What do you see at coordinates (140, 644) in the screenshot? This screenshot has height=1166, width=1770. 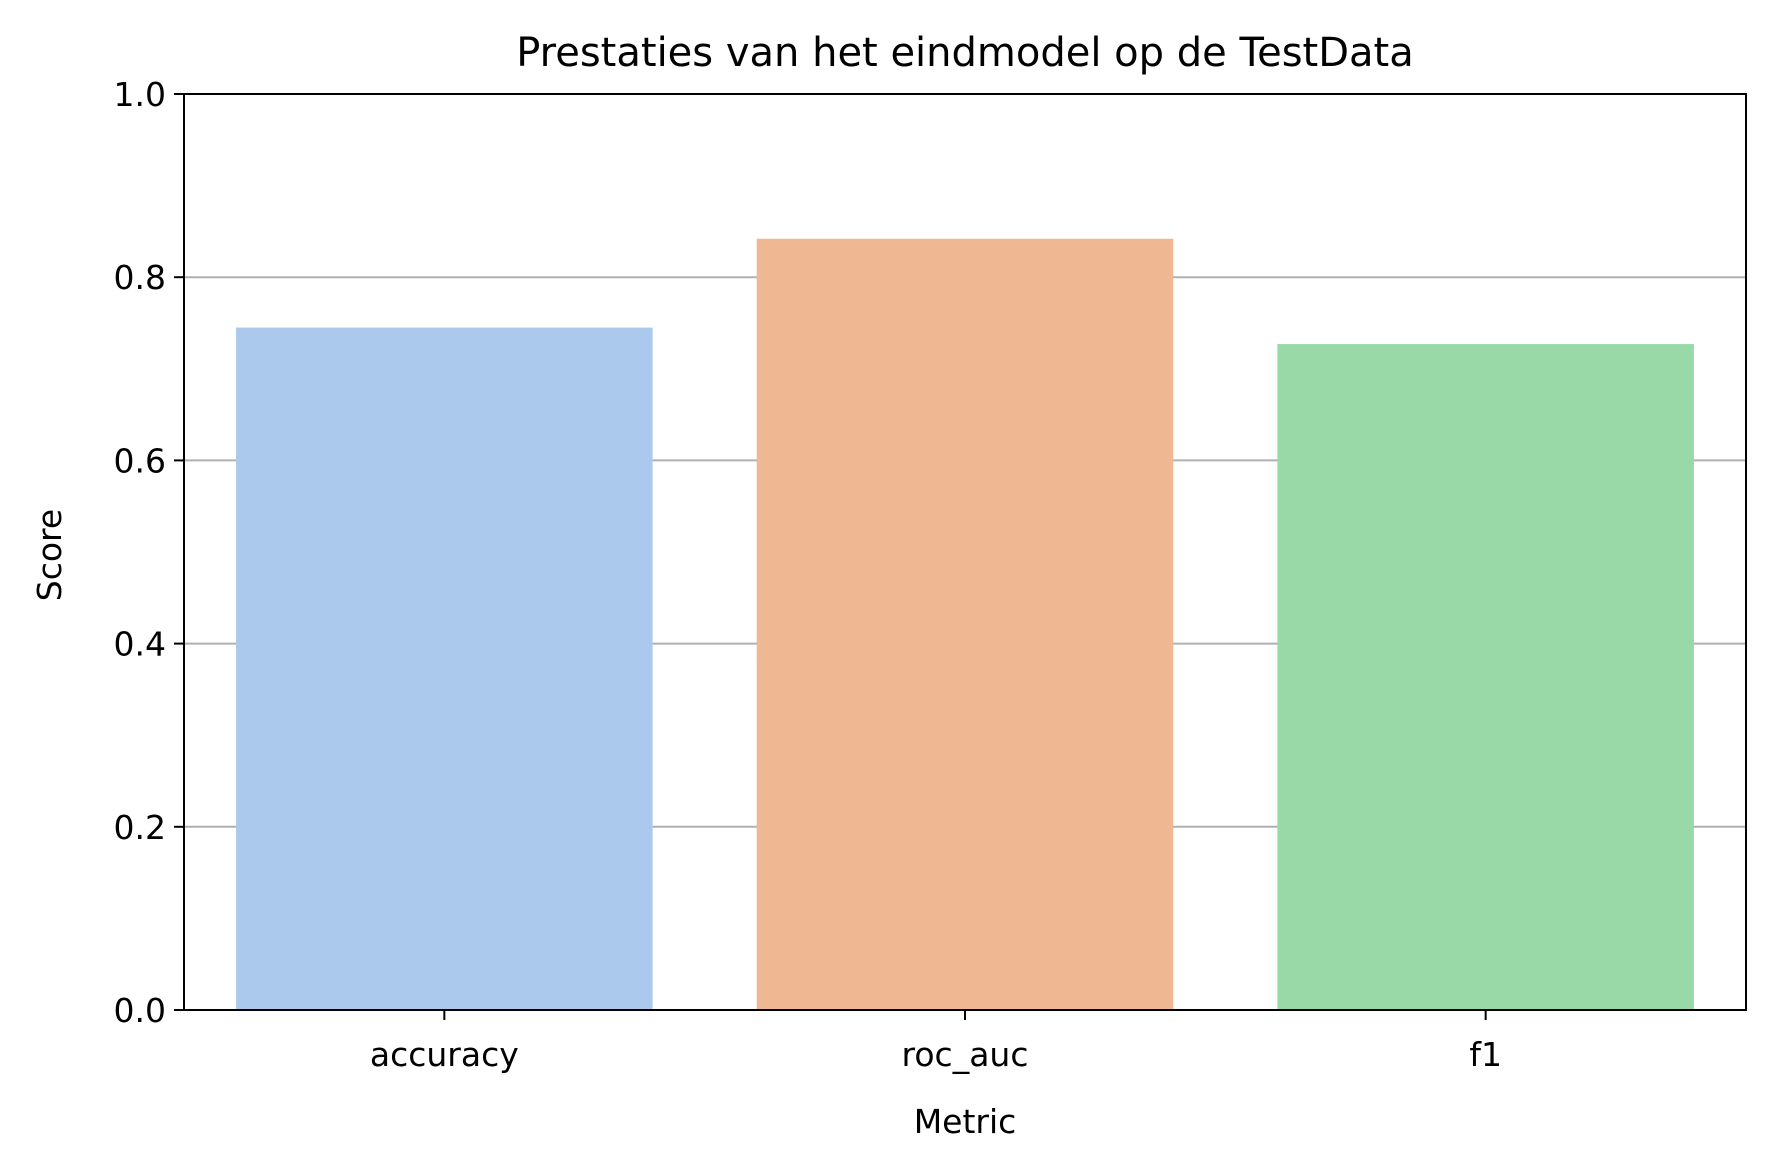 I see `y-tick-label: 0.4` at bounding box center [140, 644].